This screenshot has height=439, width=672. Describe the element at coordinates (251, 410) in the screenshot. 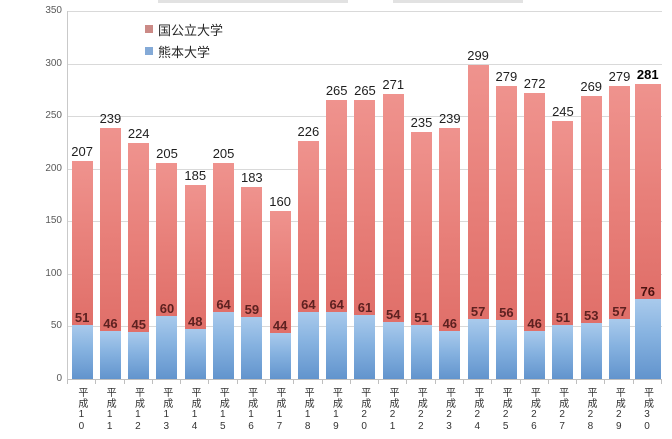

I see `x-axis-label: 平成16` at that location.